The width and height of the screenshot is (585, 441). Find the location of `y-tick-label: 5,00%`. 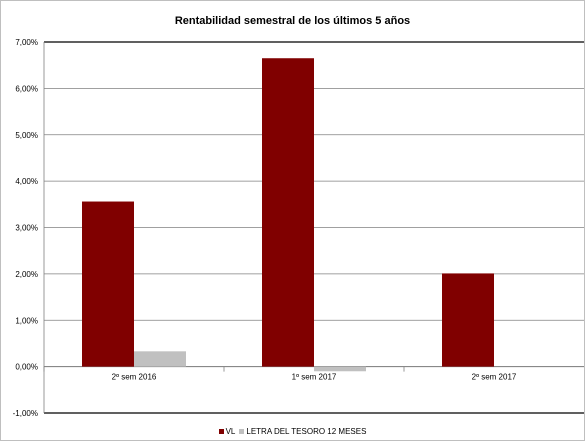

y-tick-label: 5,00% is located at coordinates (26, 135).